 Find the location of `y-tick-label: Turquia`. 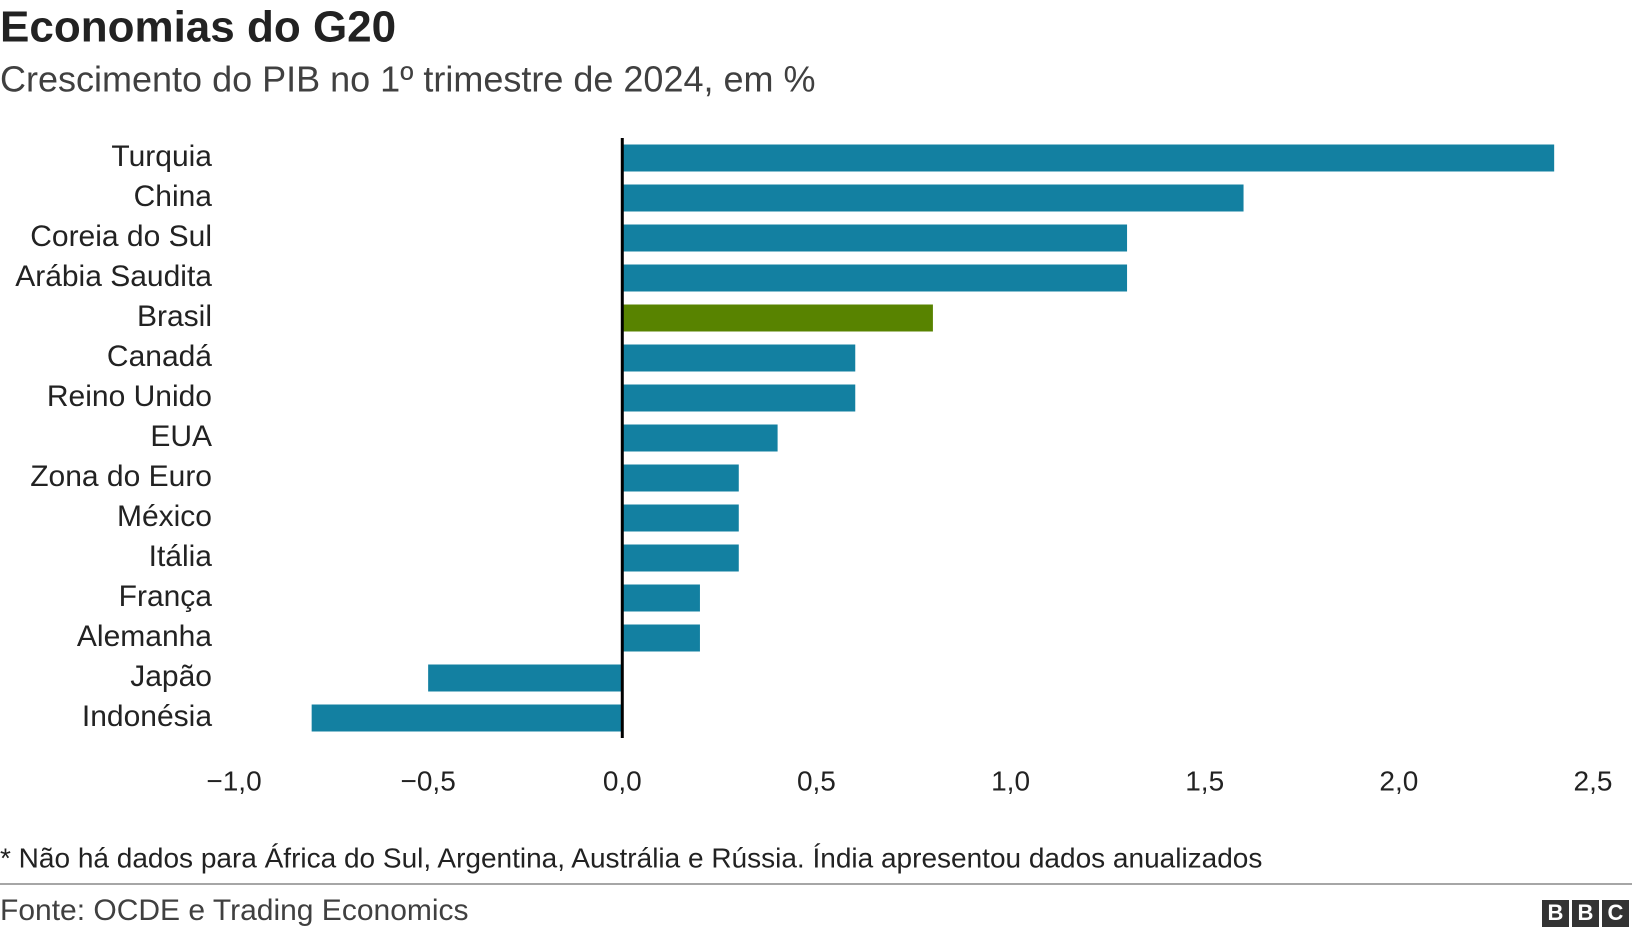

y-tick-label: Turquia is located at coordinates (161, 156).